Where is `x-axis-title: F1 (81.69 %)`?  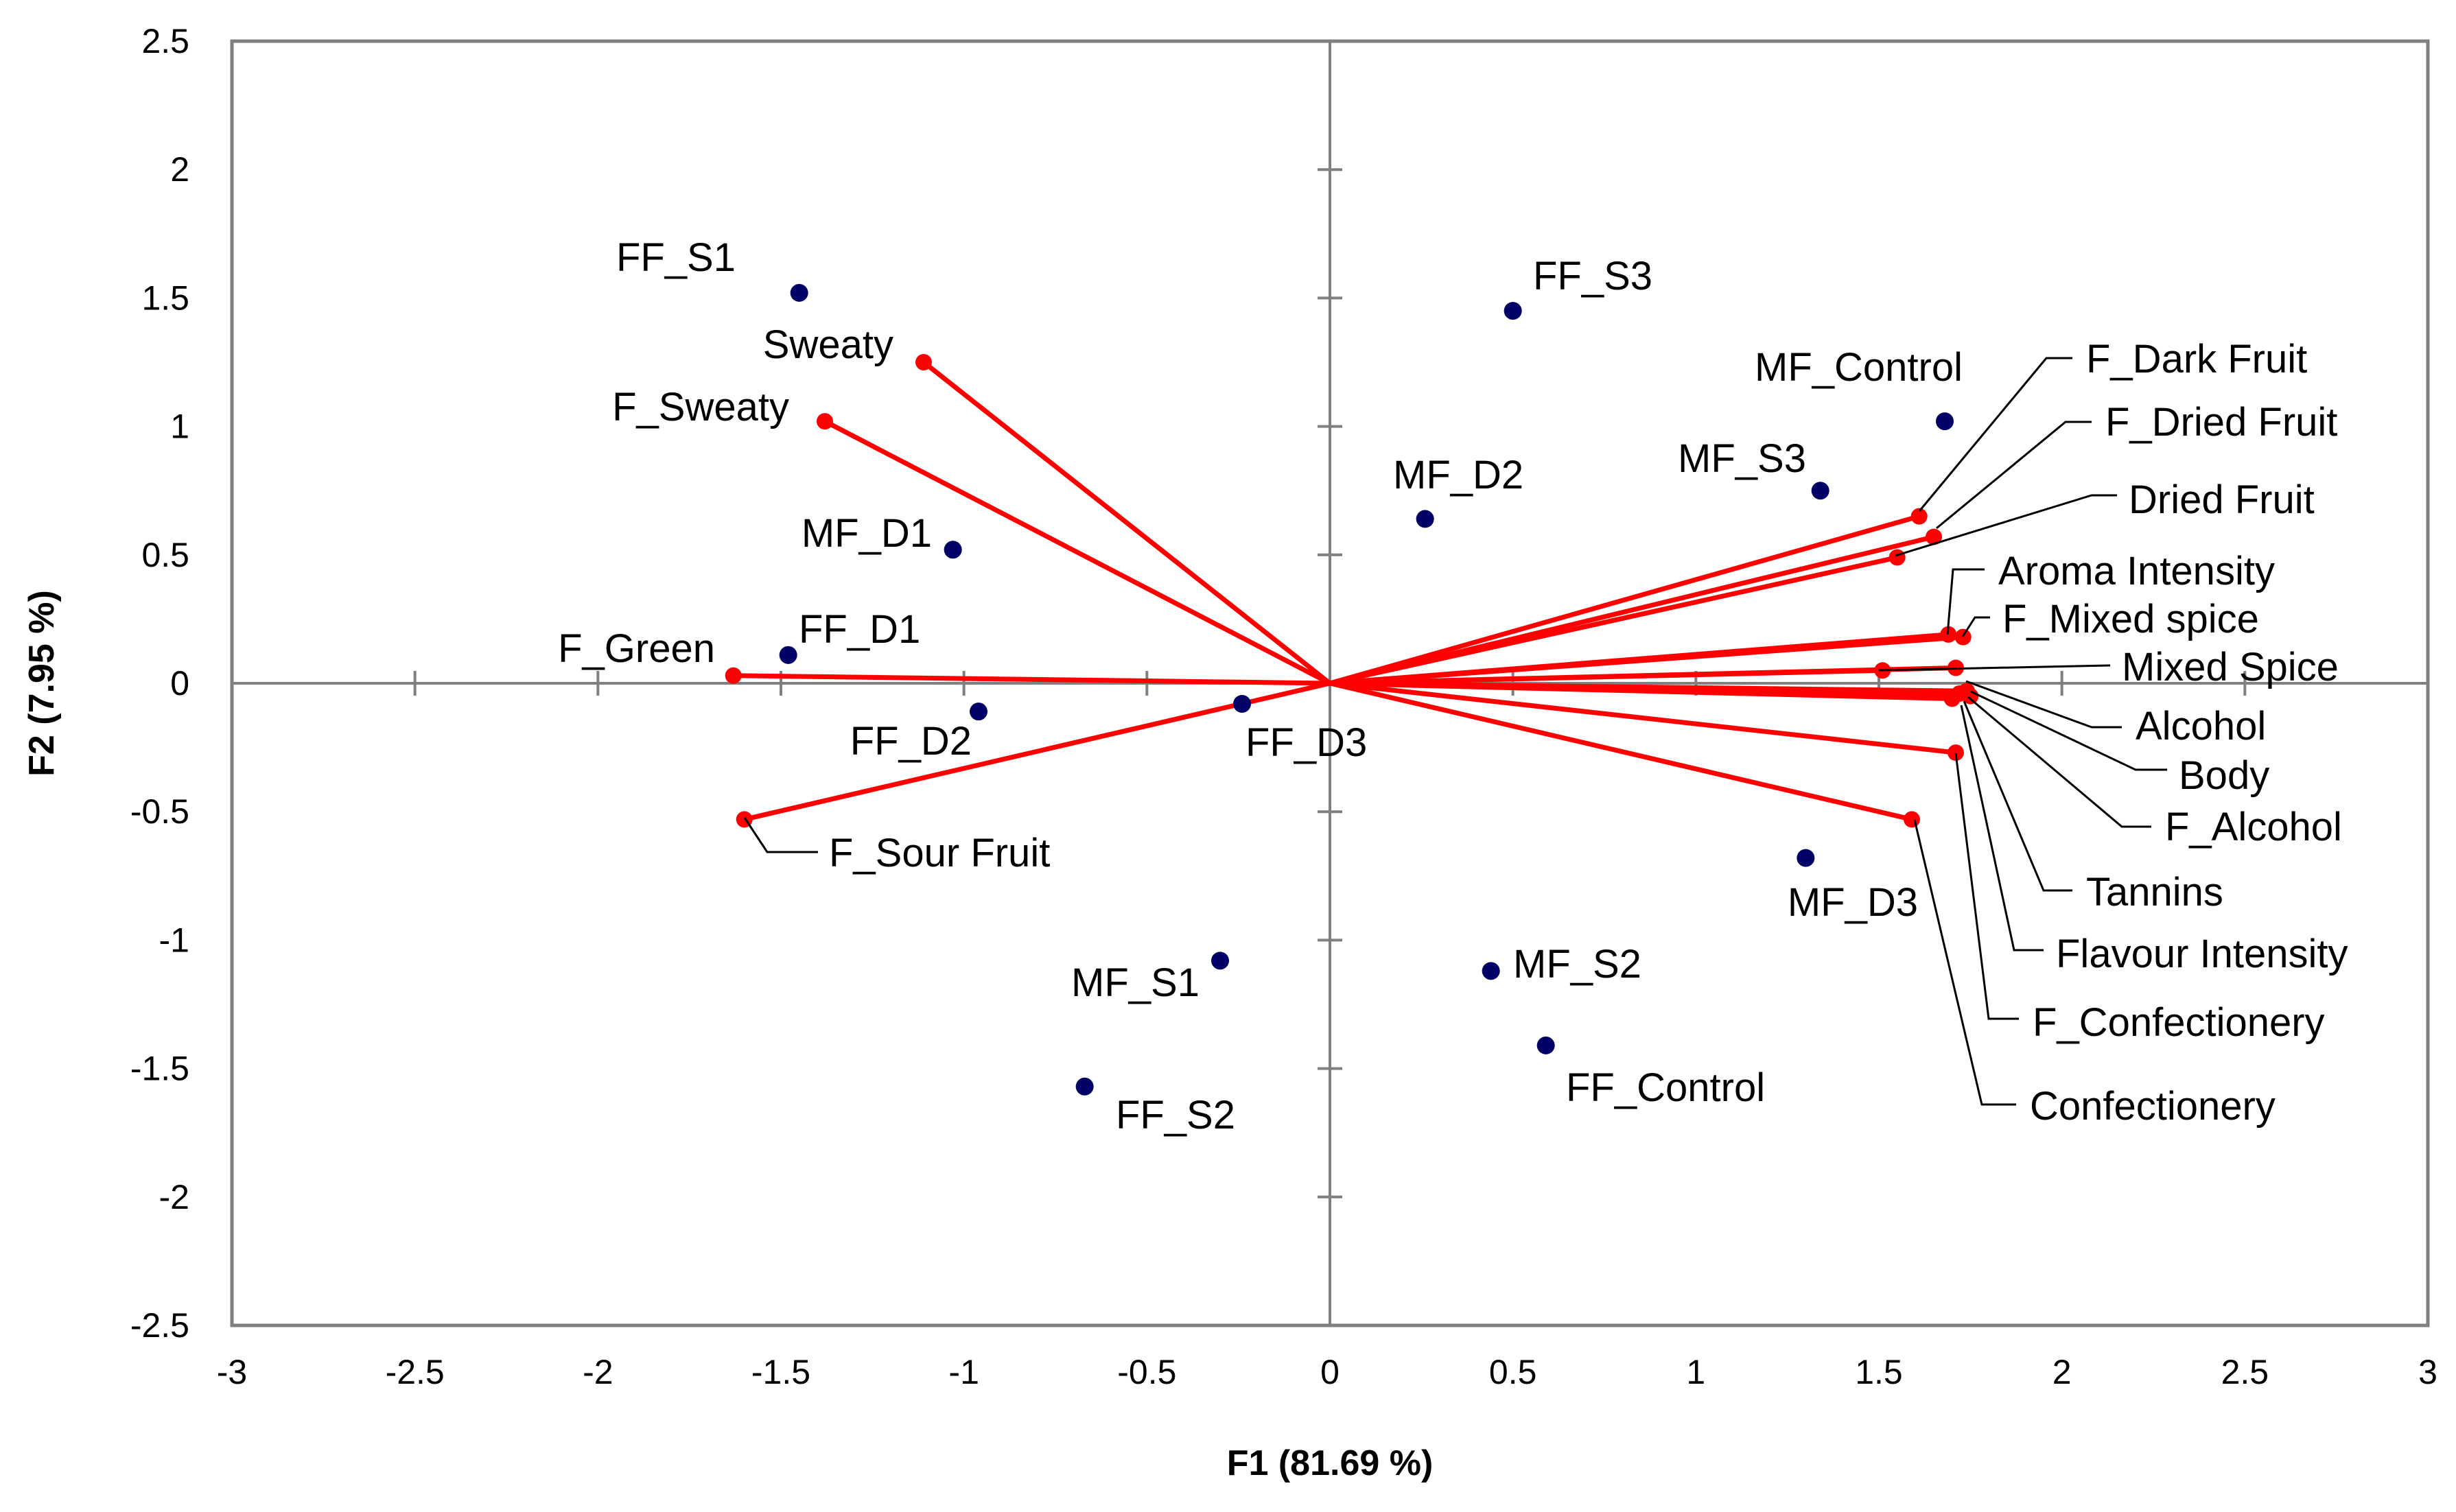 x-axis-title: F1 (81.69 %) is located at coordinates (1330, 1463).